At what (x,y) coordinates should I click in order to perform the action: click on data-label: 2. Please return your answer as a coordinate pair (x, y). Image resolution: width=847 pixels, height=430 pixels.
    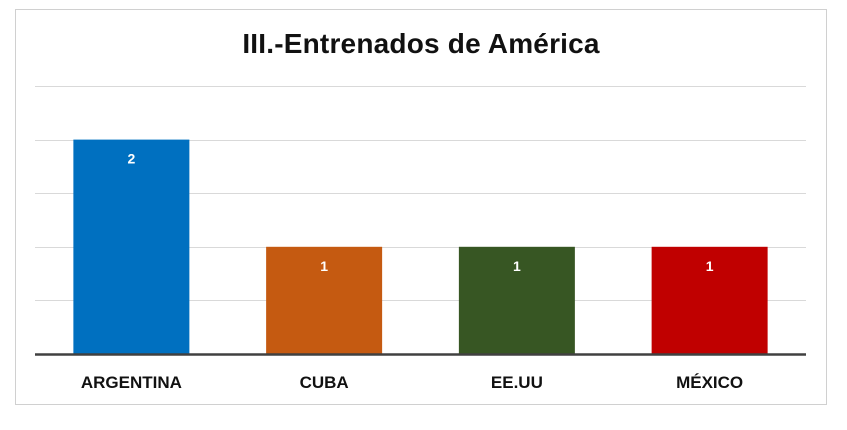
    Looking at the image, I should click on (131, 159).